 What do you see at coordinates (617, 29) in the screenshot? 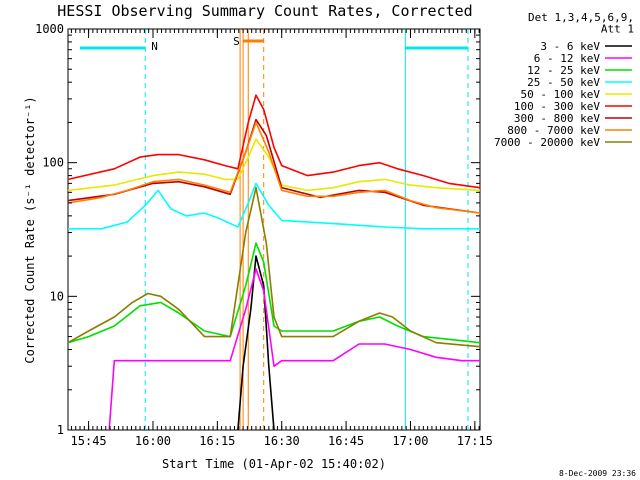
I see `legend-header: Att 1` at bounding box center [617, 29].